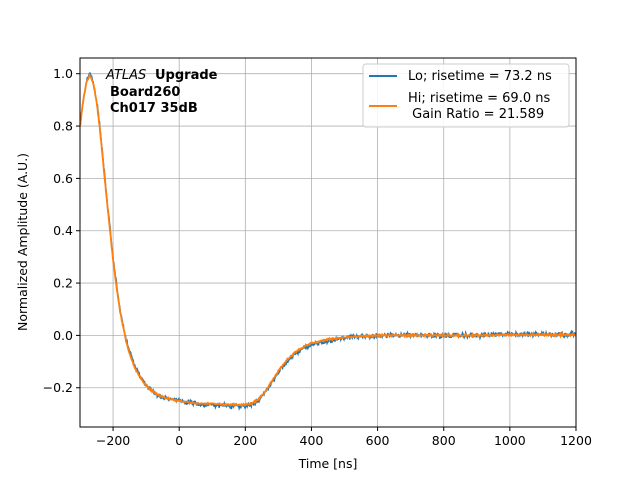  I want to click on upgrade-label: Upgrade, so click(186, 75).